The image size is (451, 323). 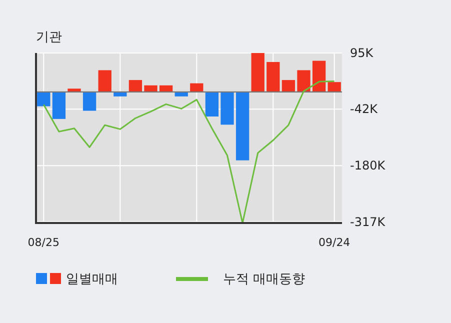 What do you see at coordinates (368, 165) in the screenshot?
I see `y-tick-label: -180K` at bounding box center [368, 165].